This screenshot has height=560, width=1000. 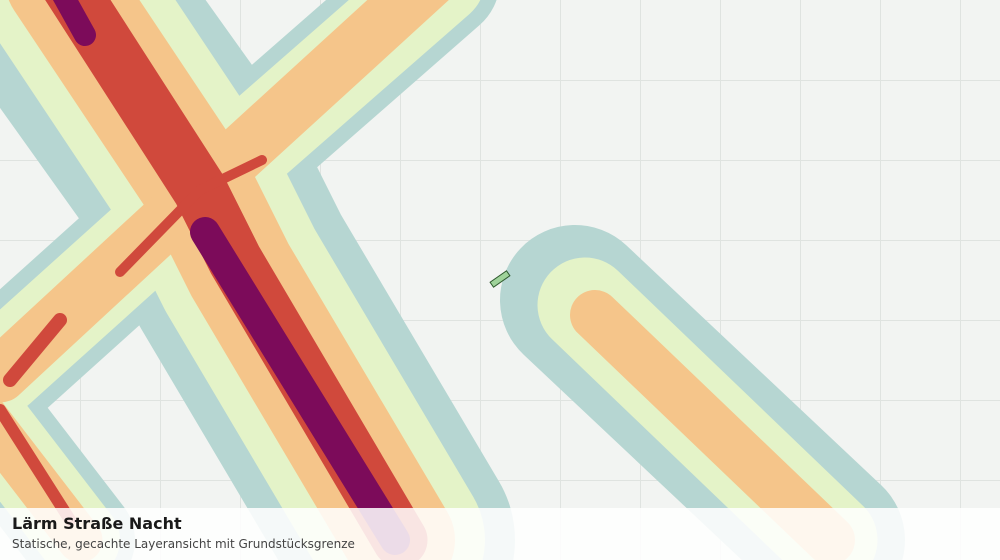 What do you see at coordinates (500, 279) in the screenshot?
I see `parcel-boundary` at bounding box center [500, 279].